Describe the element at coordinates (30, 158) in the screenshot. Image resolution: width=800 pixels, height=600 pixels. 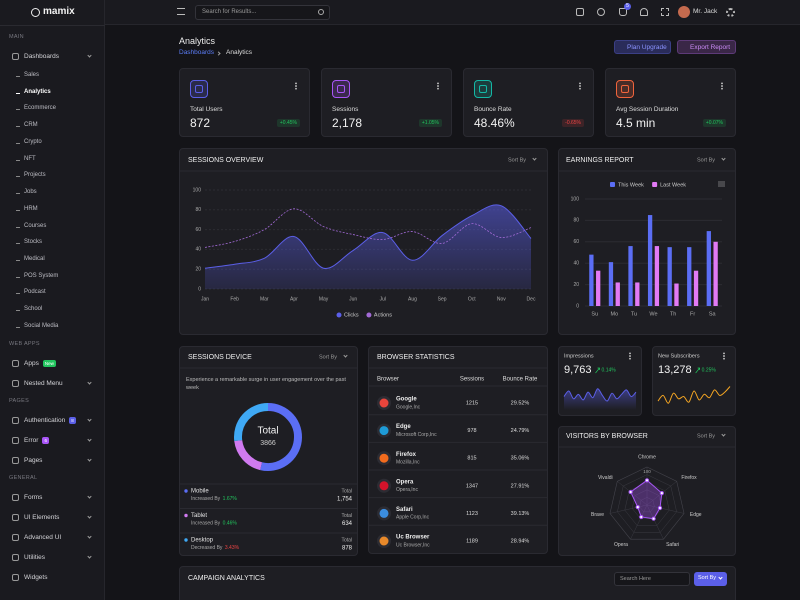
I see `submenu-label: NFT` at that location.